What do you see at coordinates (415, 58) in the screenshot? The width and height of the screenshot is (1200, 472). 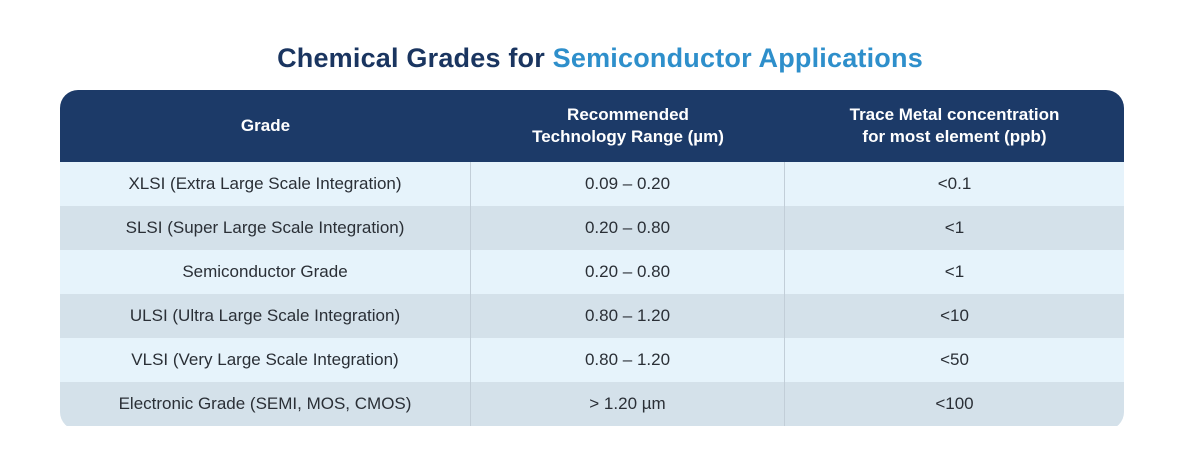 I see `title-part-main: Chemical Grades for` at bounding box center [415, 58].